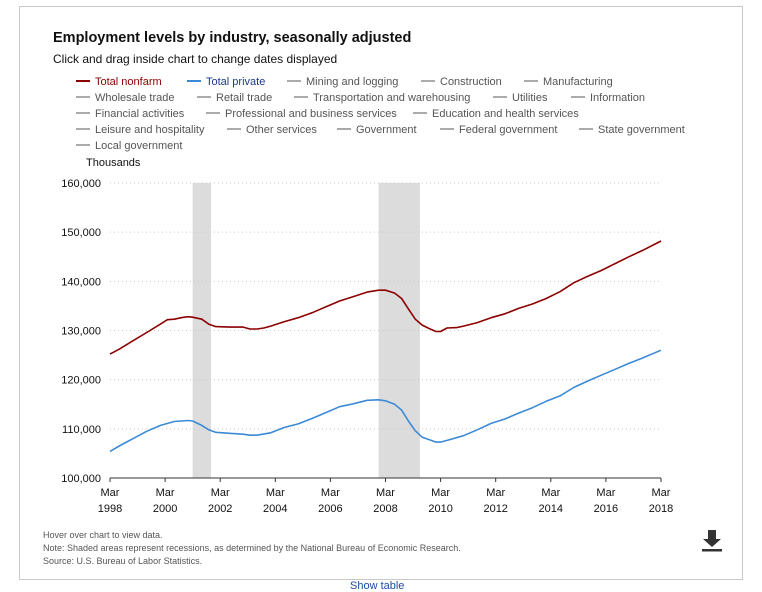 Image resolution: width=762 pixels, height=592 pixels. I want to click on legend-label: Government, so click(386, 130).